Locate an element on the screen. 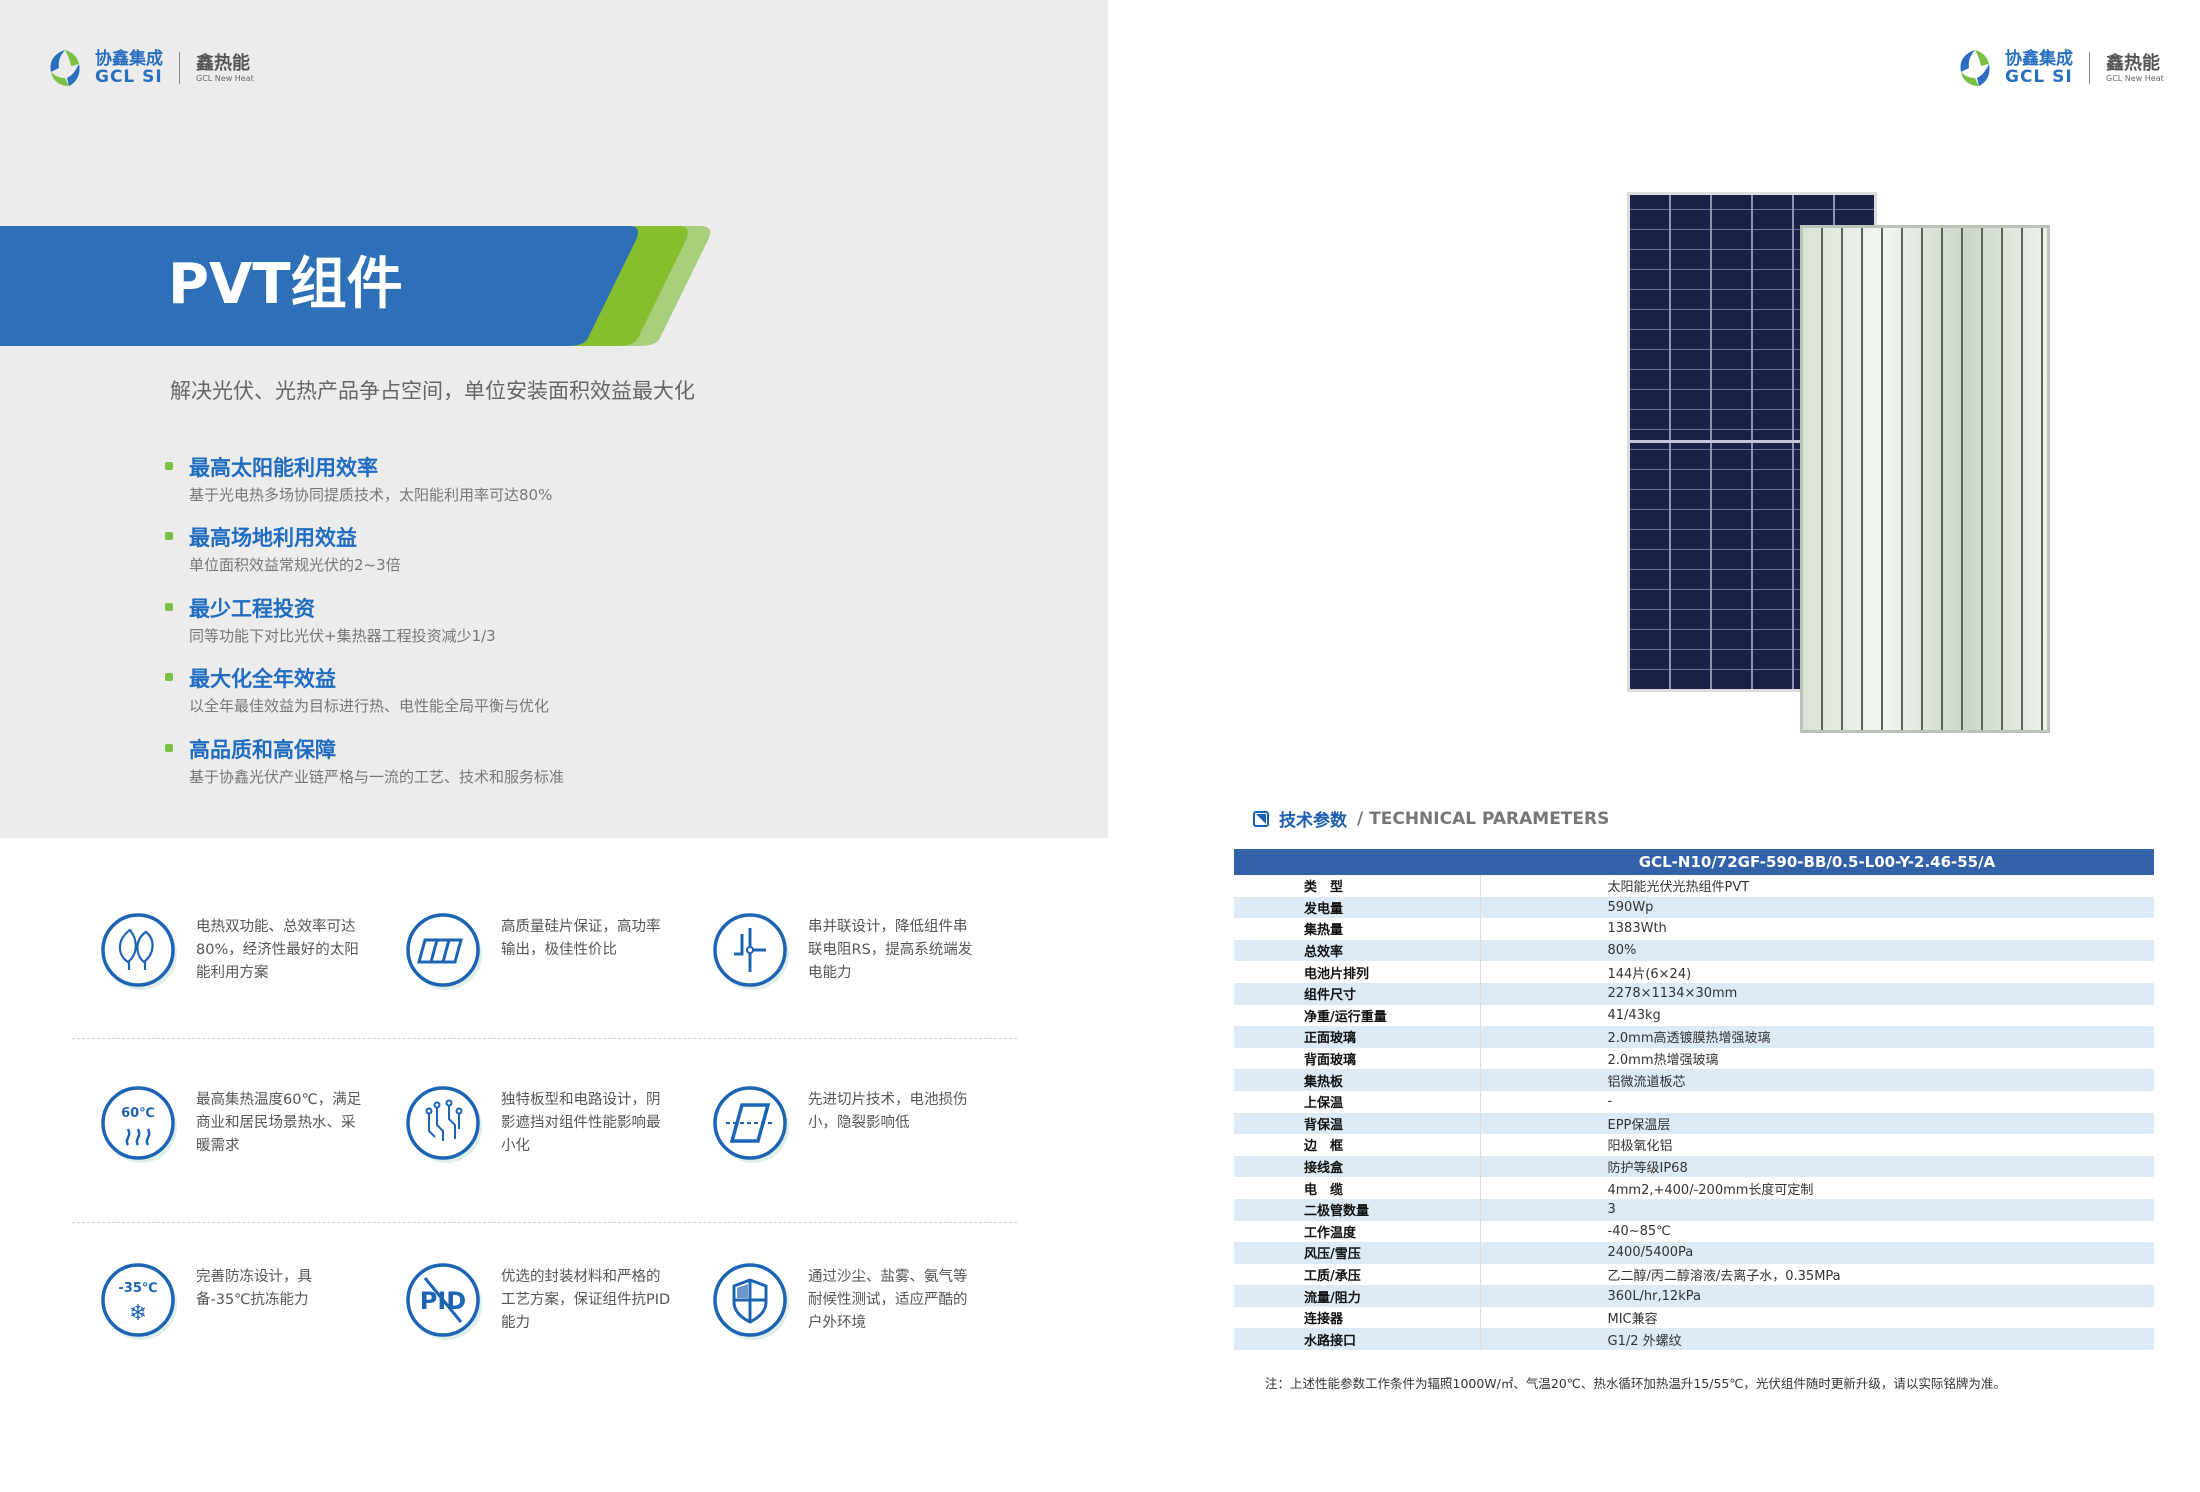 This screenshot has width=2200, height=1492. table-row: 工质/承压 乙二醇/丙二醇溶液/去离子水，0.35MPa is located at coordinates (1694, 1274).